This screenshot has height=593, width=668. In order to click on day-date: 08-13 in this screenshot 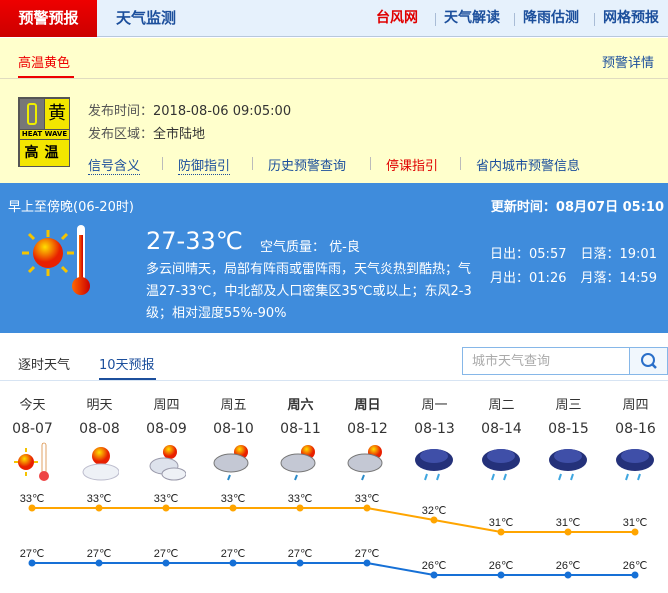, I will do `click(434, 429)`.